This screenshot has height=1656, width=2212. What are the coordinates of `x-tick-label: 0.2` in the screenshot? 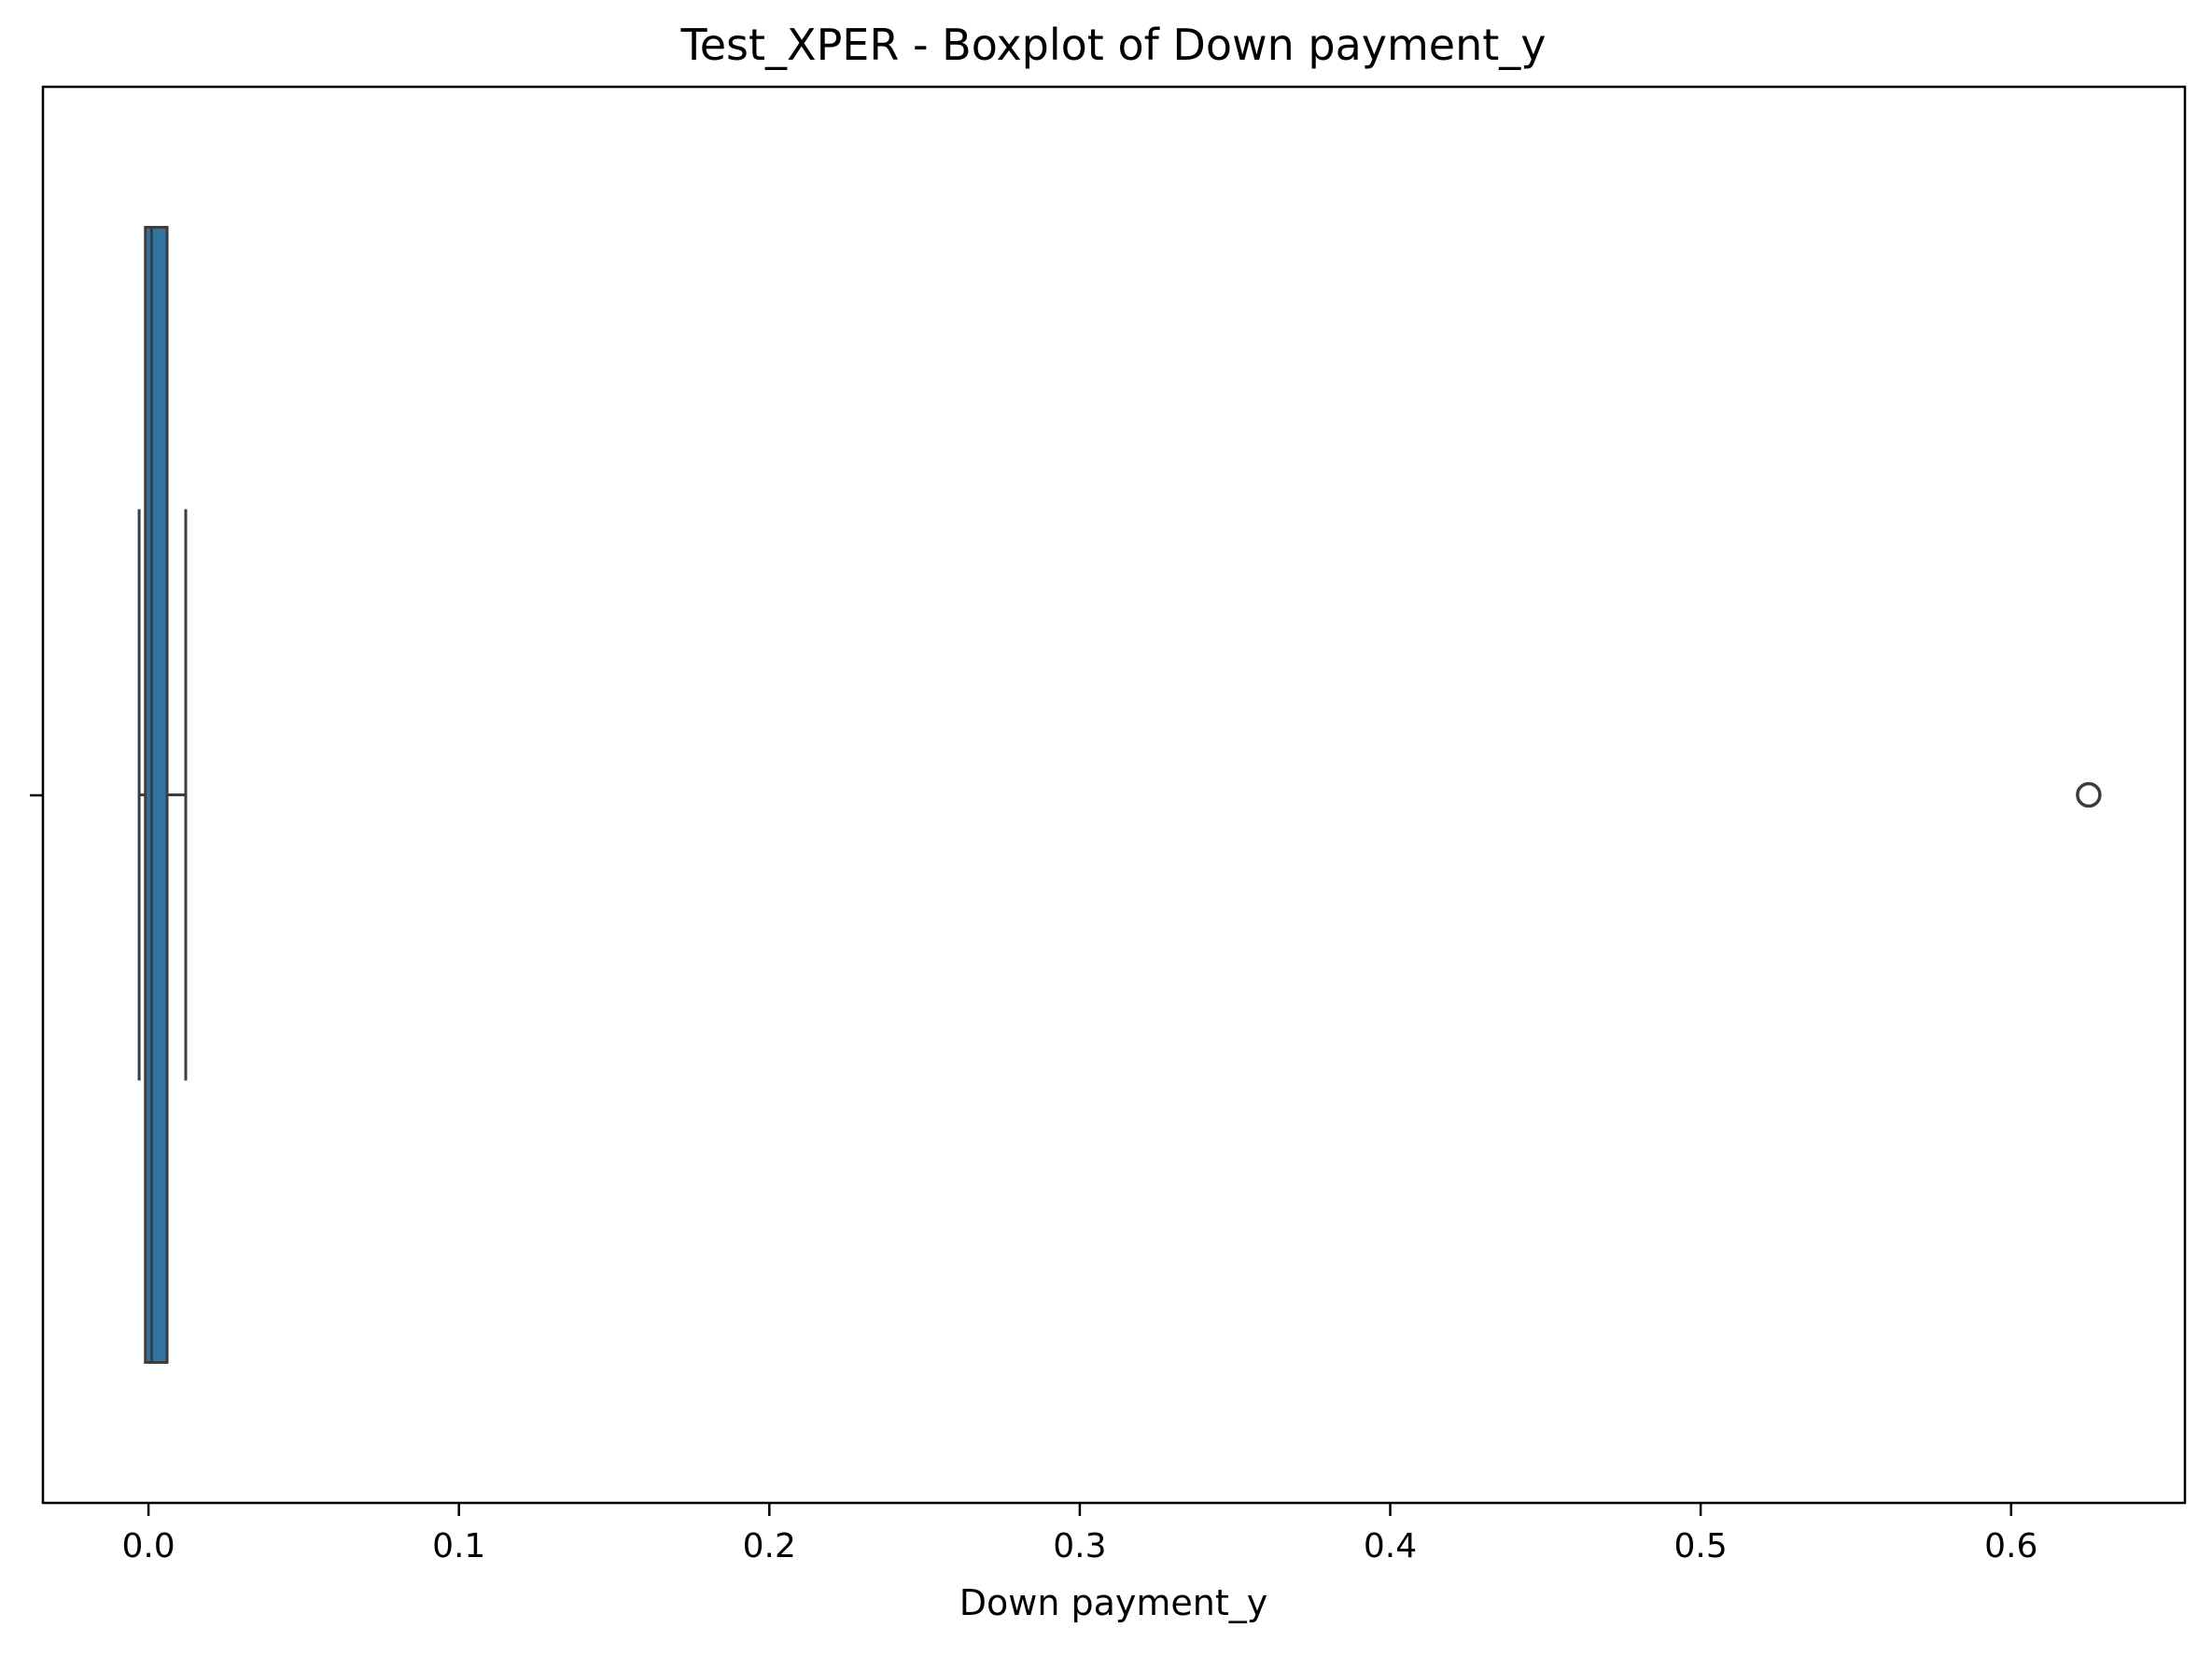 It's located at (769, 1546).